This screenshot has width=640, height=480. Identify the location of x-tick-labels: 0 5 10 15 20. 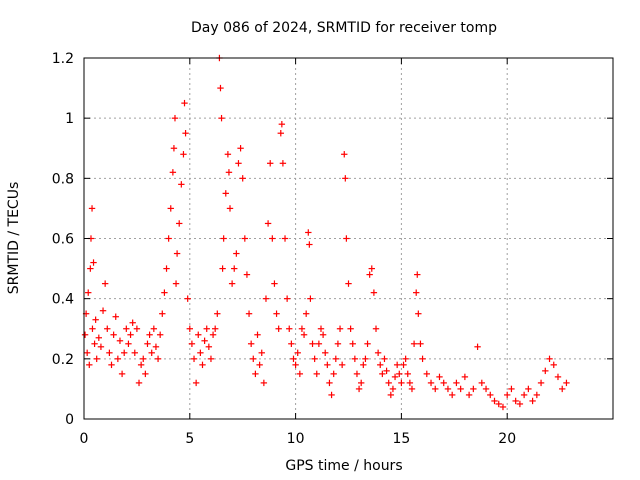
(298, 439).